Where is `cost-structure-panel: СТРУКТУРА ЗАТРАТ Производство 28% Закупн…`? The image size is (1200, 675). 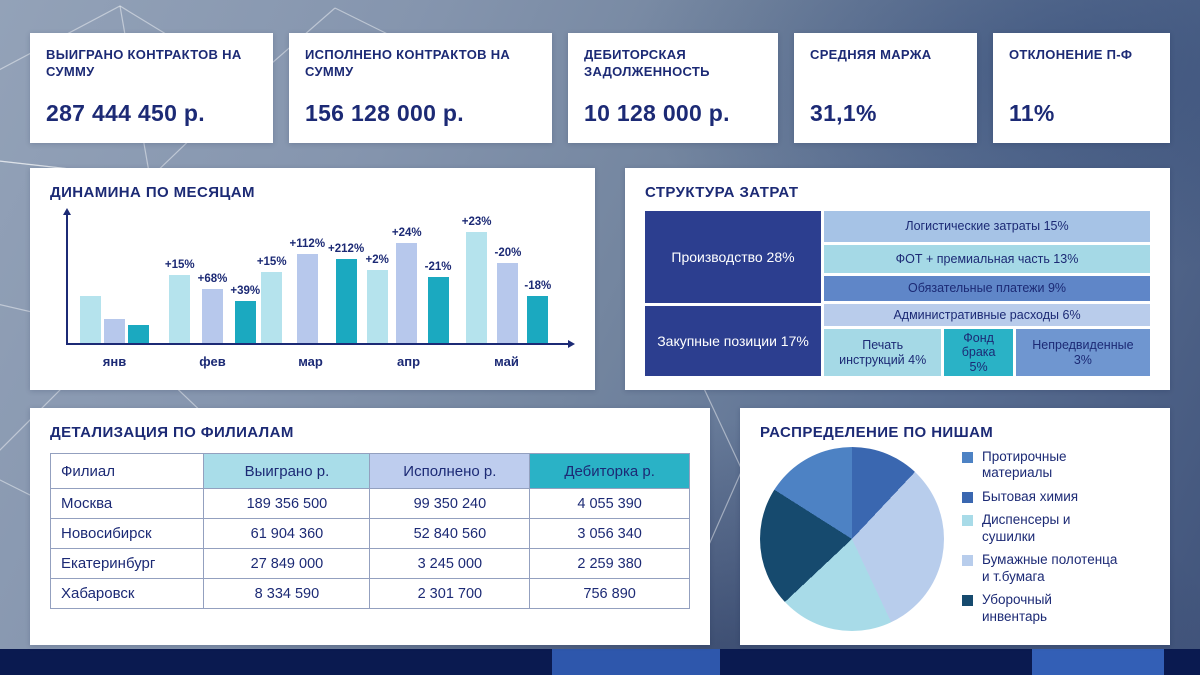 cost-structure-panel: СТРУКТУРА ЗАТРАТ Производство 28% Закупн… is located at coordinates (897, 279).